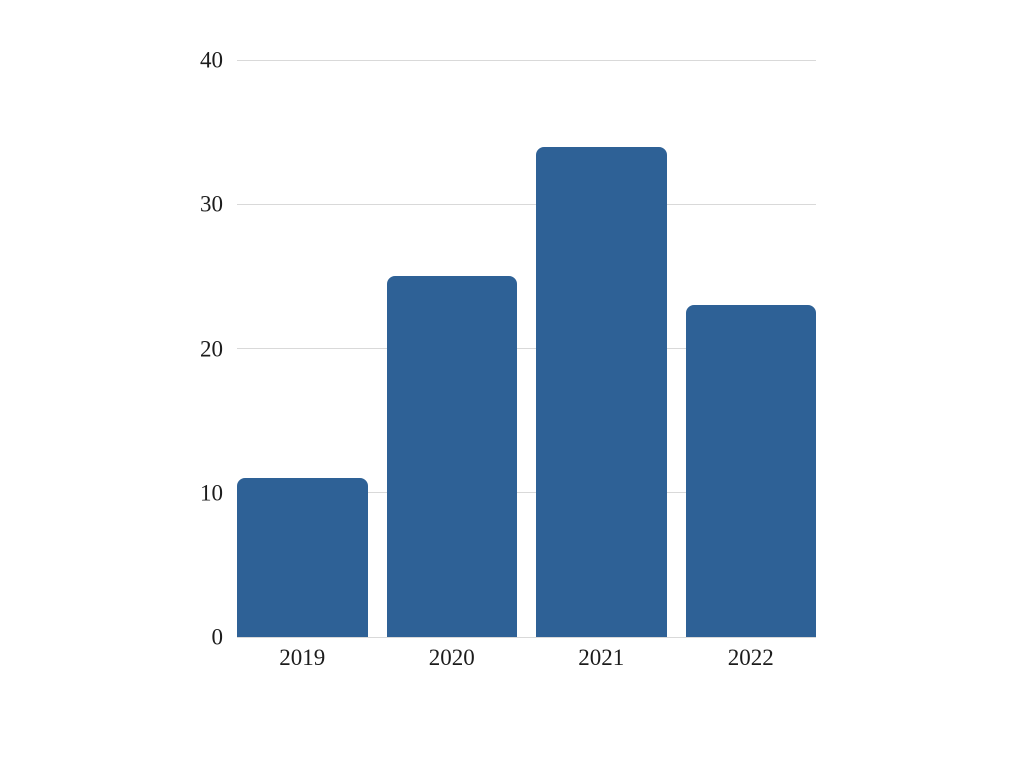 The image size is (1024, 768). What do you see at coordinates (302, 557) in the screenshot?
I see `bar-2019` at bounding box center [302, 557].